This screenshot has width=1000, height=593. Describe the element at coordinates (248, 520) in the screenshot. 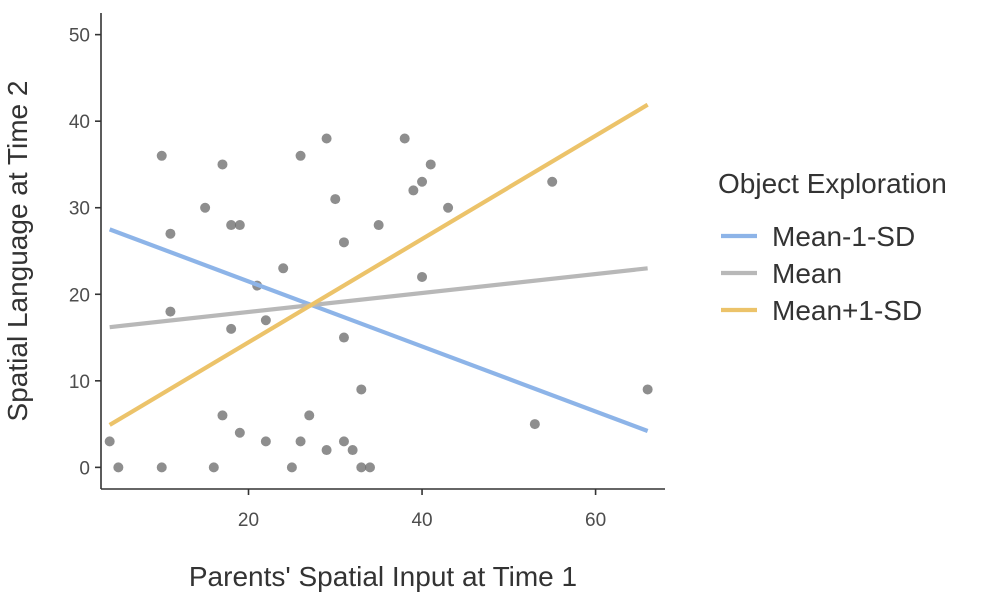

I see `x-tick-label: 20` at that location.